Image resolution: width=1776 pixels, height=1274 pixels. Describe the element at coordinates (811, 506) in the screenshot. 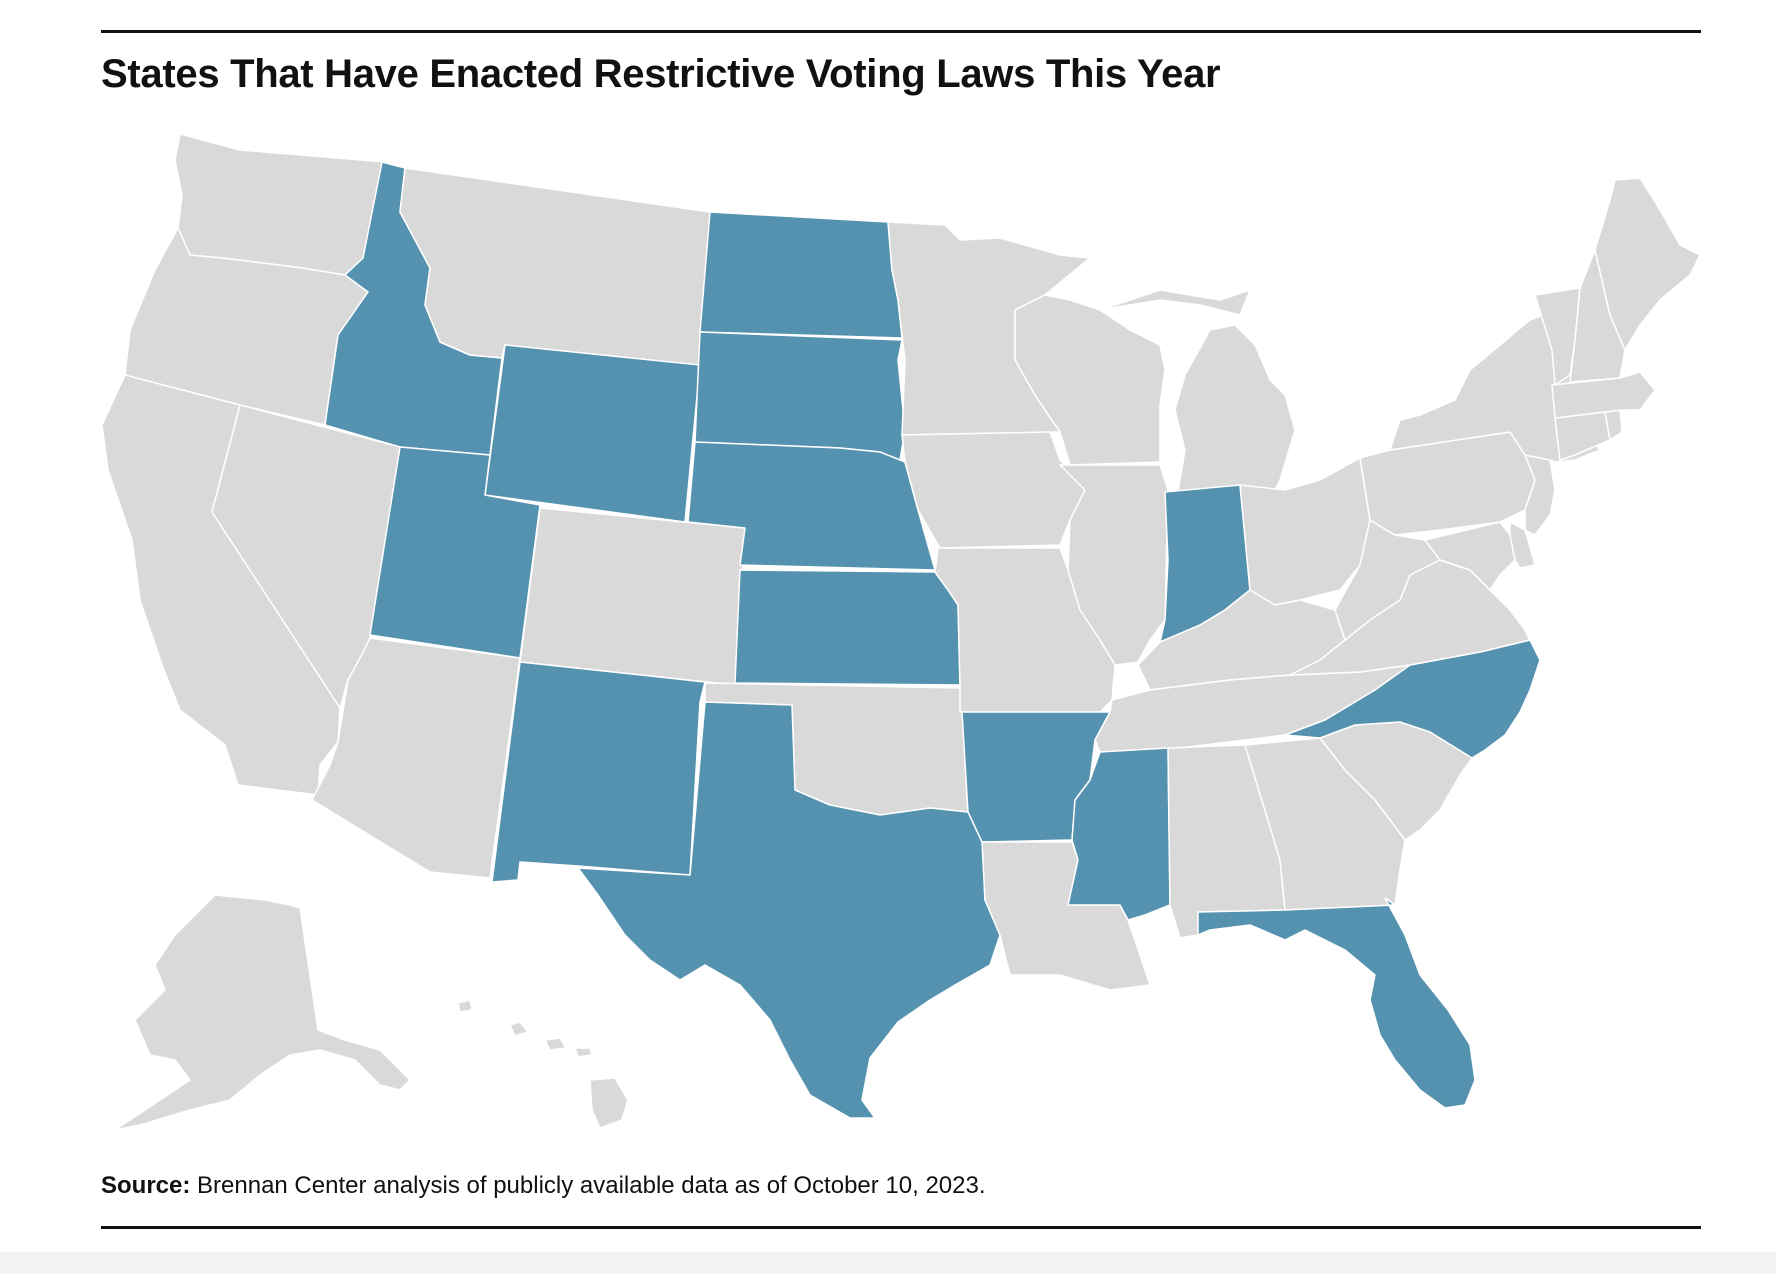

I see `state-nebraska` at that location.